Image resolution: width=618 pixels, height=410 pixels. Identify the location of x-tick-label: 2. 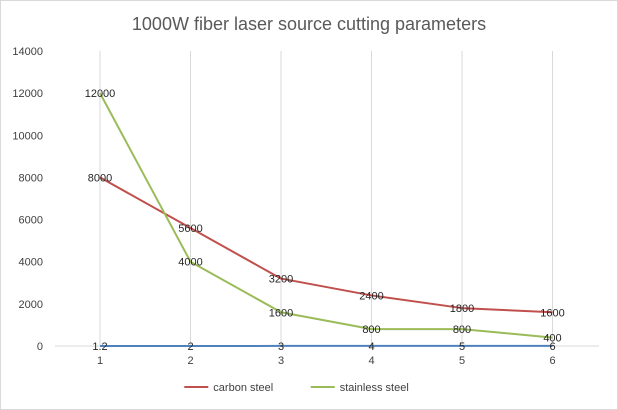
(190, 361).